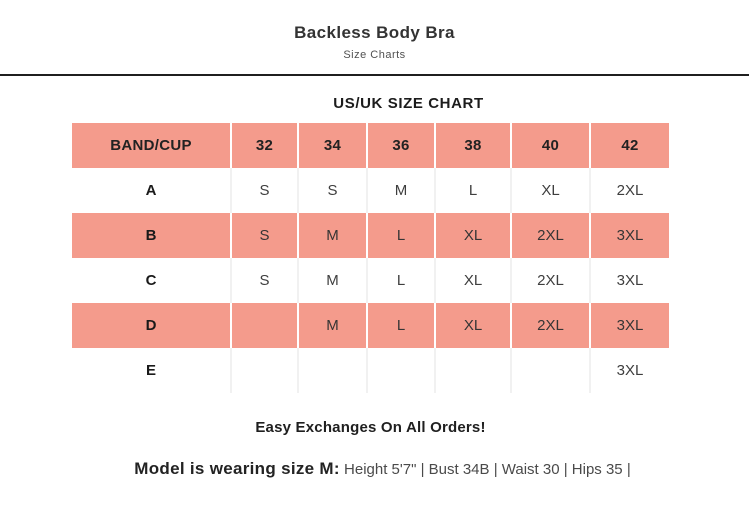 The width and height of the screenshot is (749, 526). What do you see at coordinates (472, 145) in the screenshot?
I see `band-size-column-header: 38` at bounding box center [472, 145].